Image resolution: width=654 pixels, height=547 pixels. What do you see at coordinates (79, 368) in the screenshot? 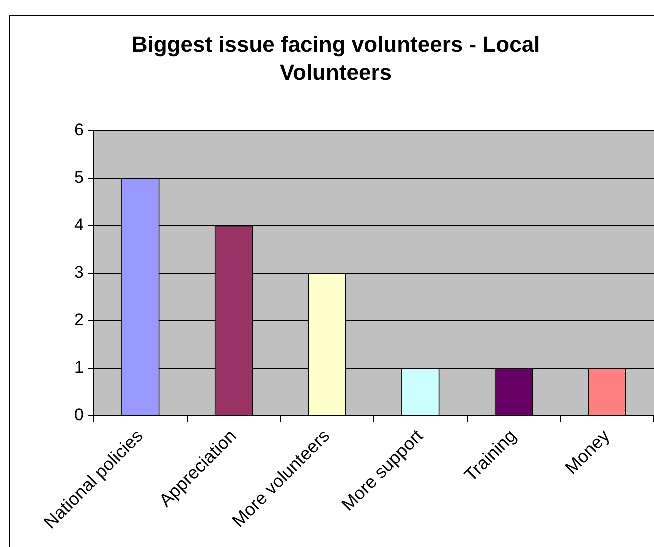
I see `y-tick-label: 1` at bounding box center [79, 368].